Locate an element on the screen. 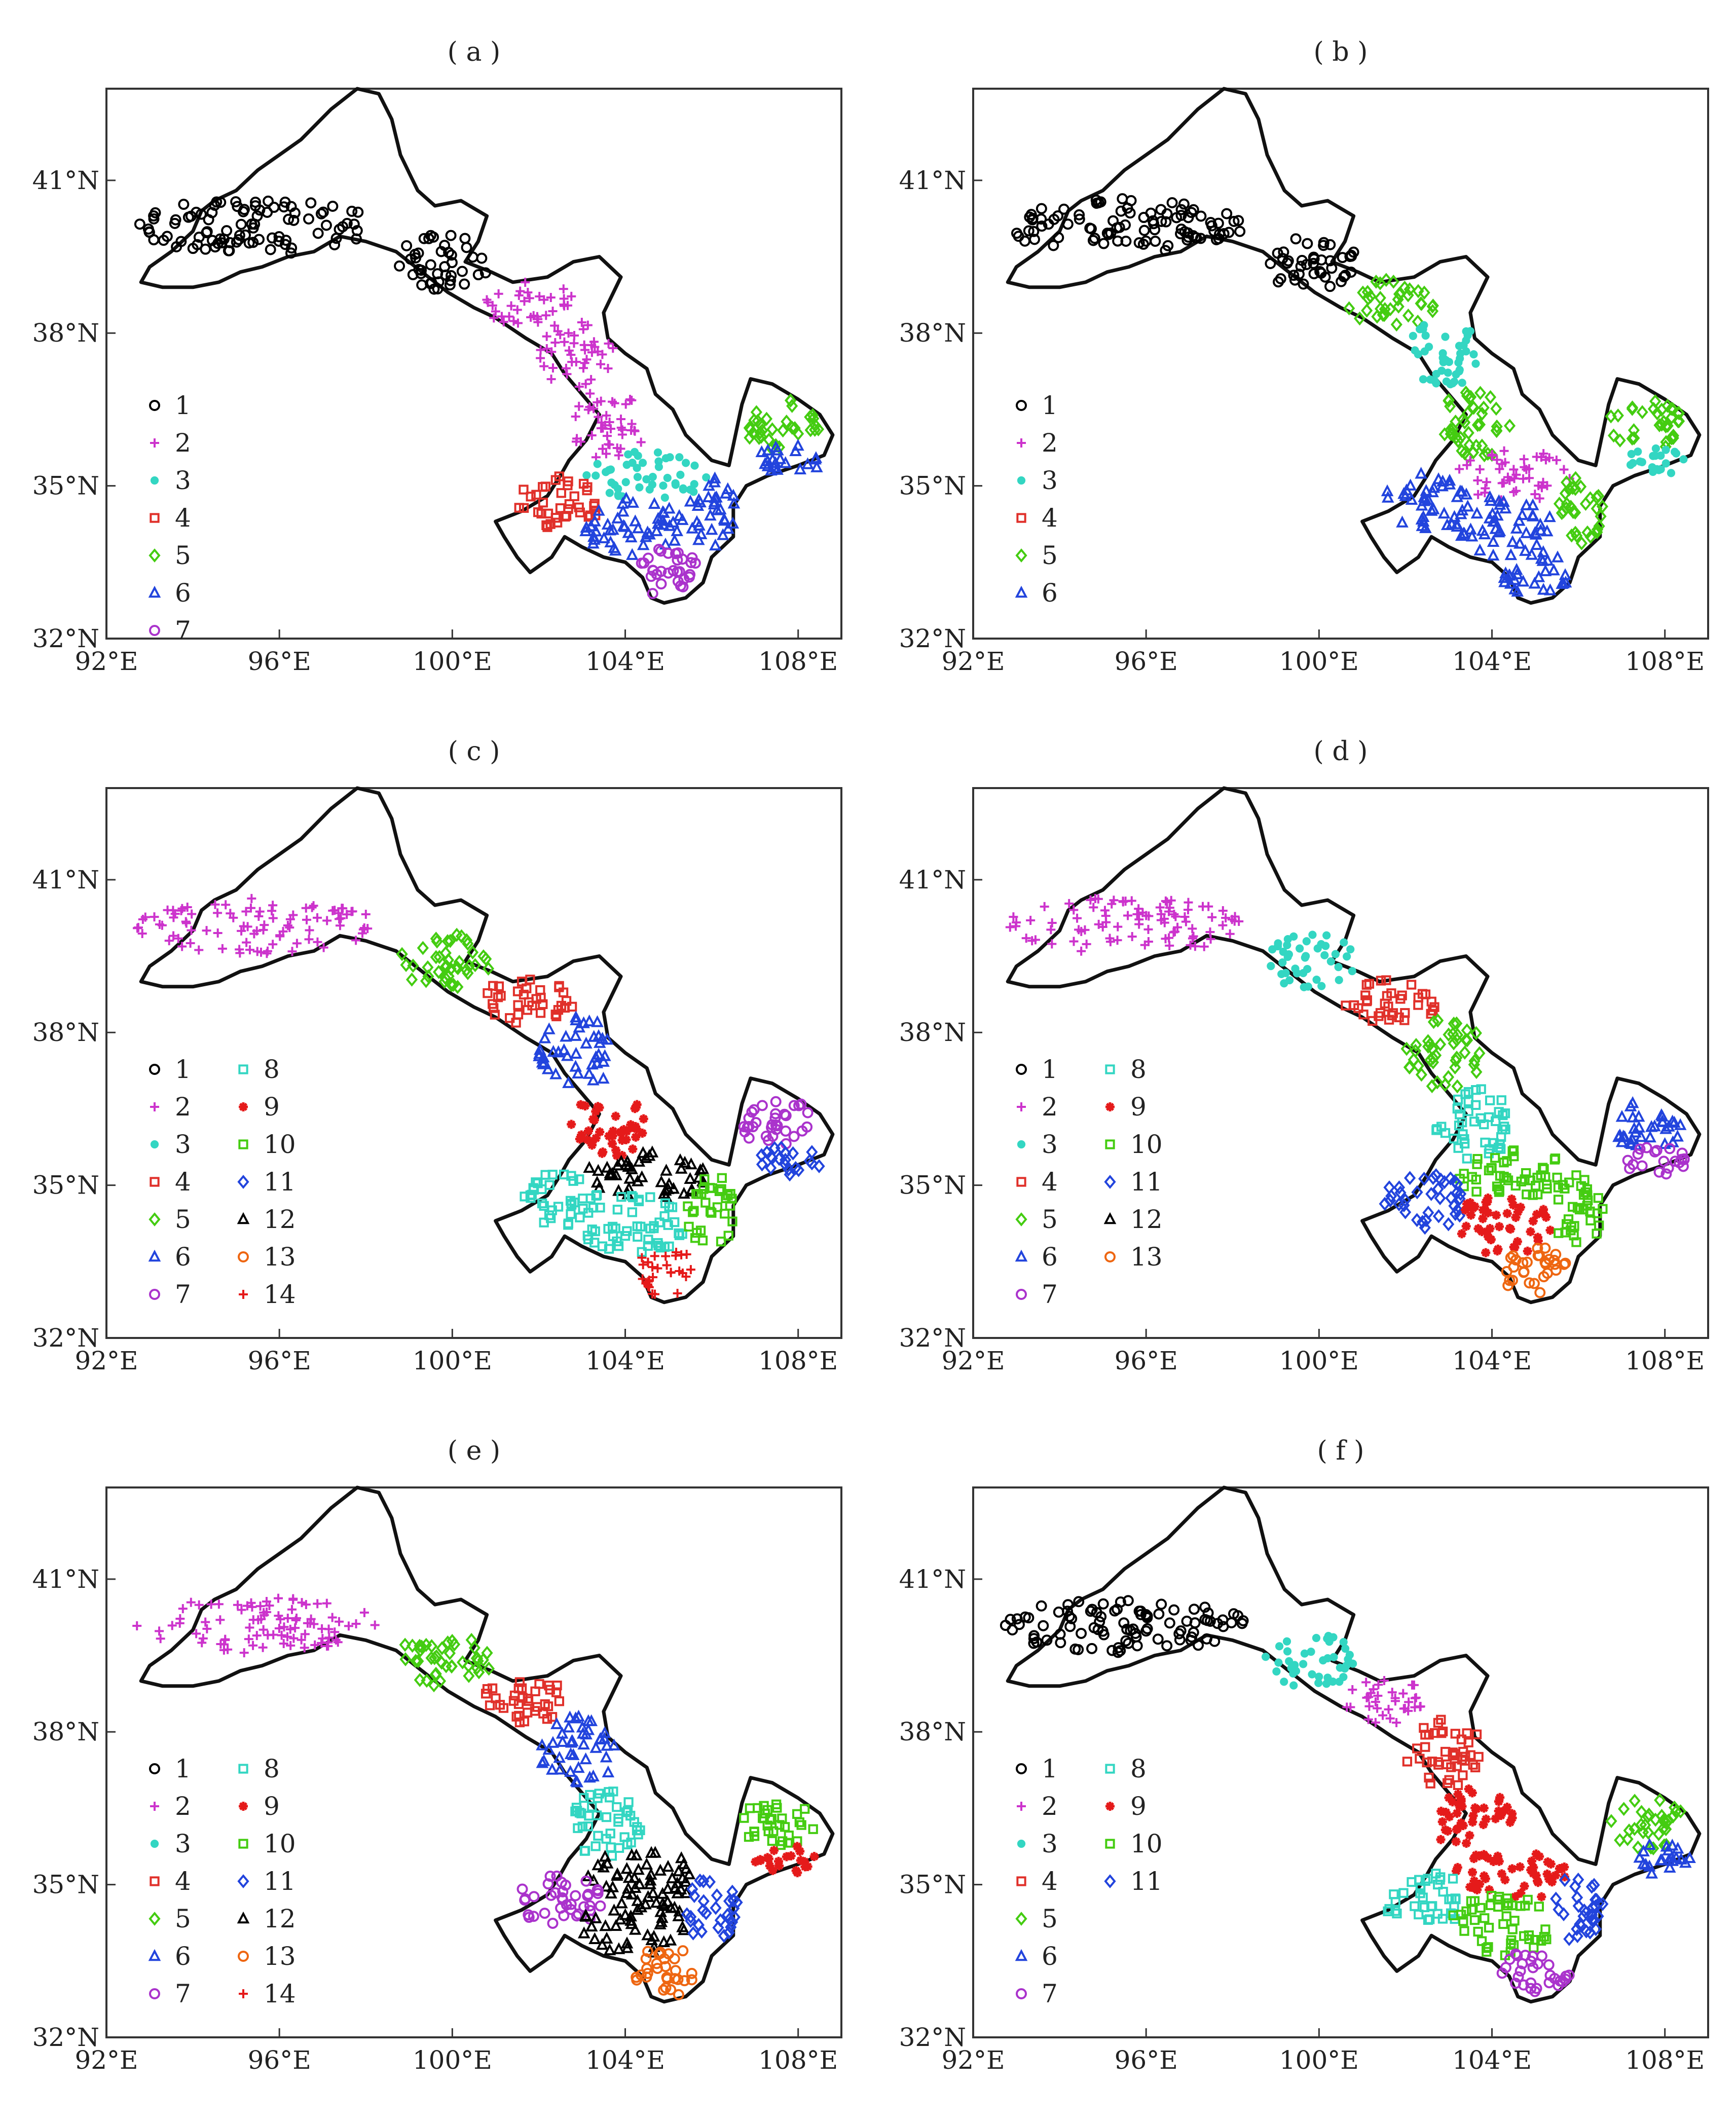 This screenshot has height=2123, width=1736. plot-frame is located at coordinates (1340, 1762).